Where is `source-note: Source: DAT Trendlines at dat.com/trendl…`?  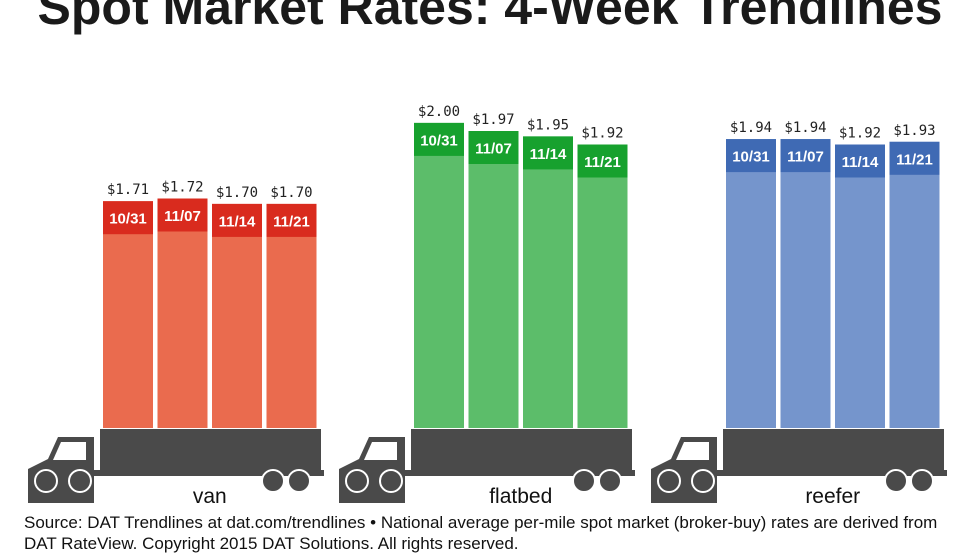 source-note: Source: DAT Trendlines at dat.com/trendl… is located at coordinates (481, 533).